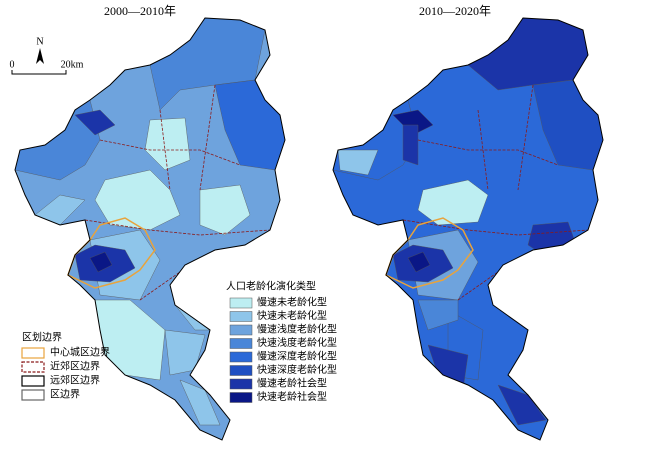  What do you see at coordinates (12, 64) in the screenshot?
I see `scale-label: 0` at bounding box center [12, 64].